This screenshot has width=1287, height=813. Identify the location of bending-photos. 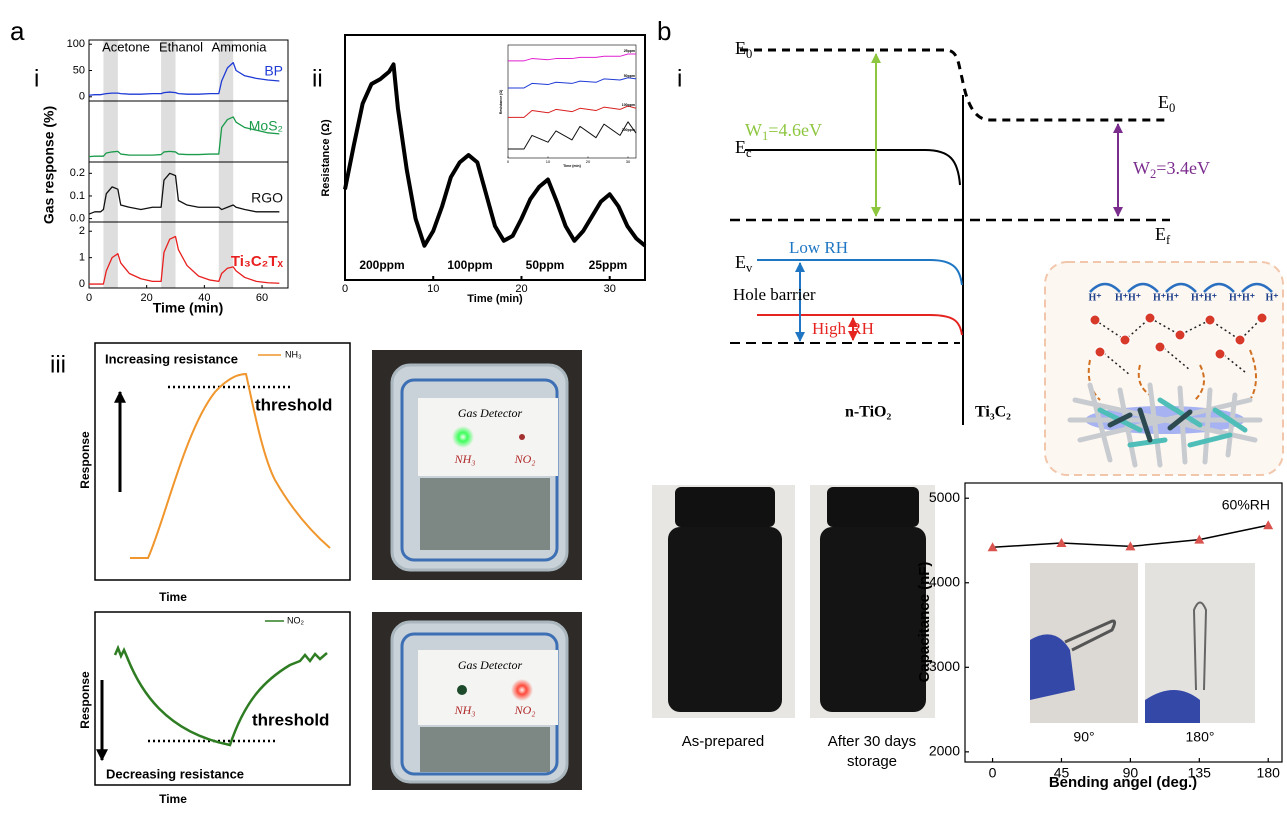
(1142, 643).